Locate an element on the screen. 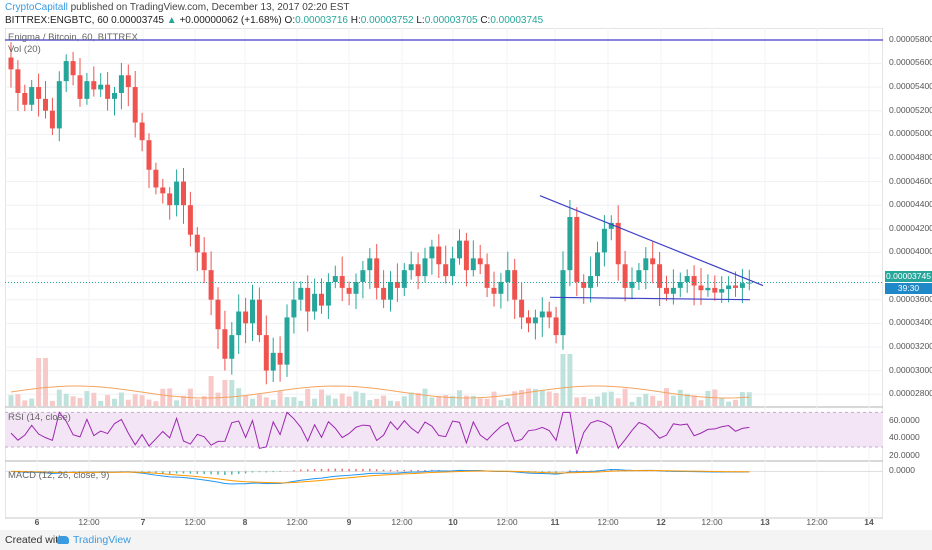  price-tick-label: 0.00004800 is located at coordinates (910, 156).